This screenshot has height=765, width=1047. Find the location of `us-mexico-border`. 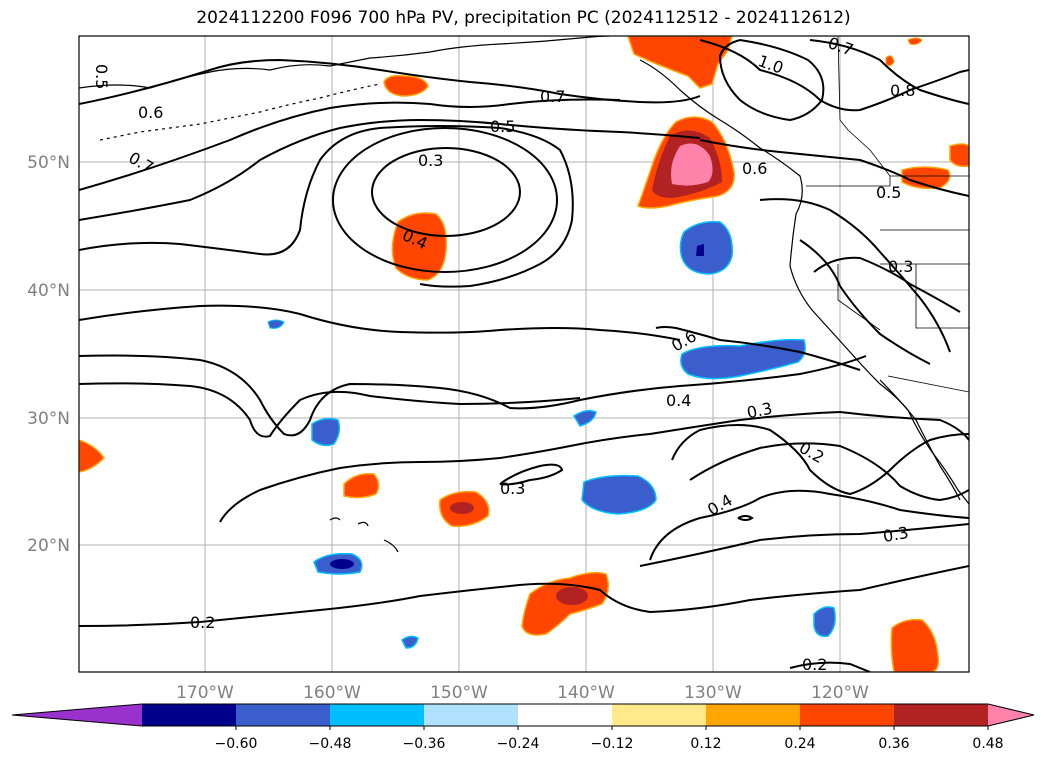

us-mexico-border is located at coordinates (928, 384).